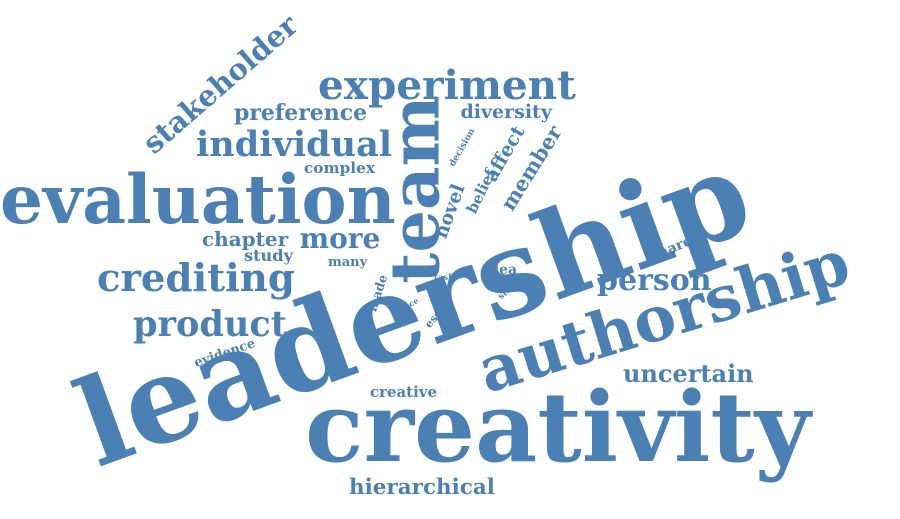  Describe the element at coordinates (245, 239) in the screenshot. I see `word-chapter: chapter` at that location.